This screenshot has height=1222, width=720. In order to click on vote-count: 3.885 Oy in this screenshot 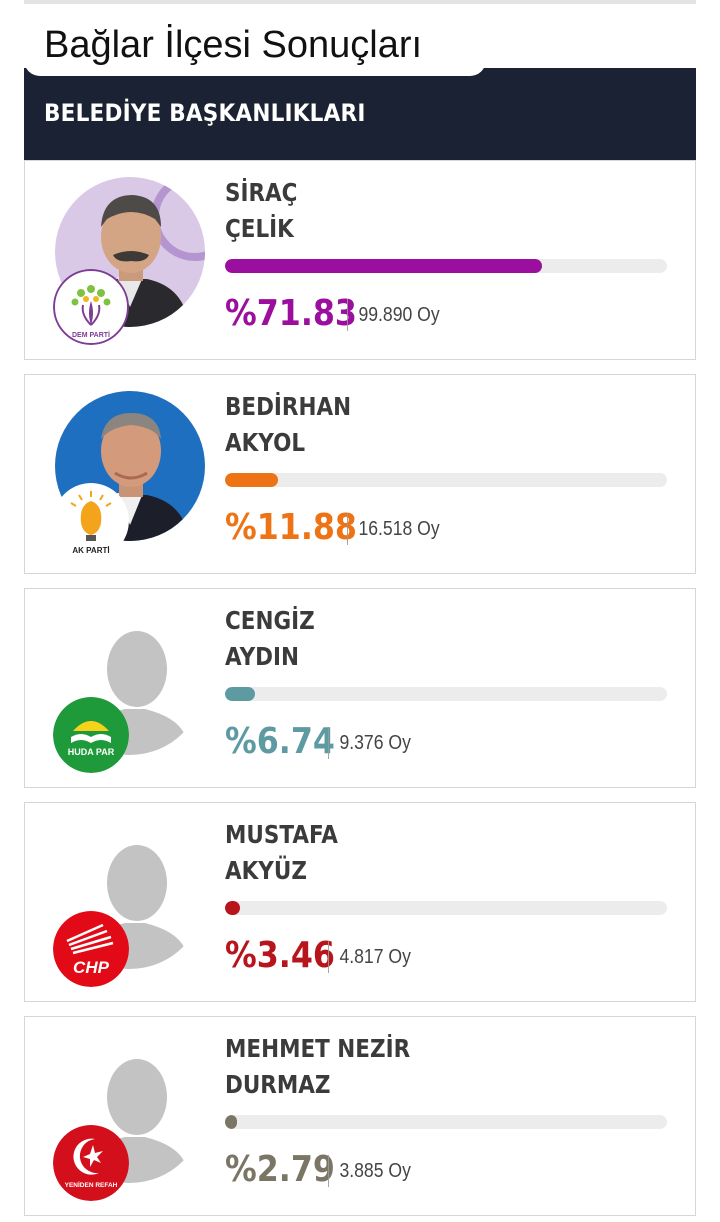, I will do `click(369, 1171)`.